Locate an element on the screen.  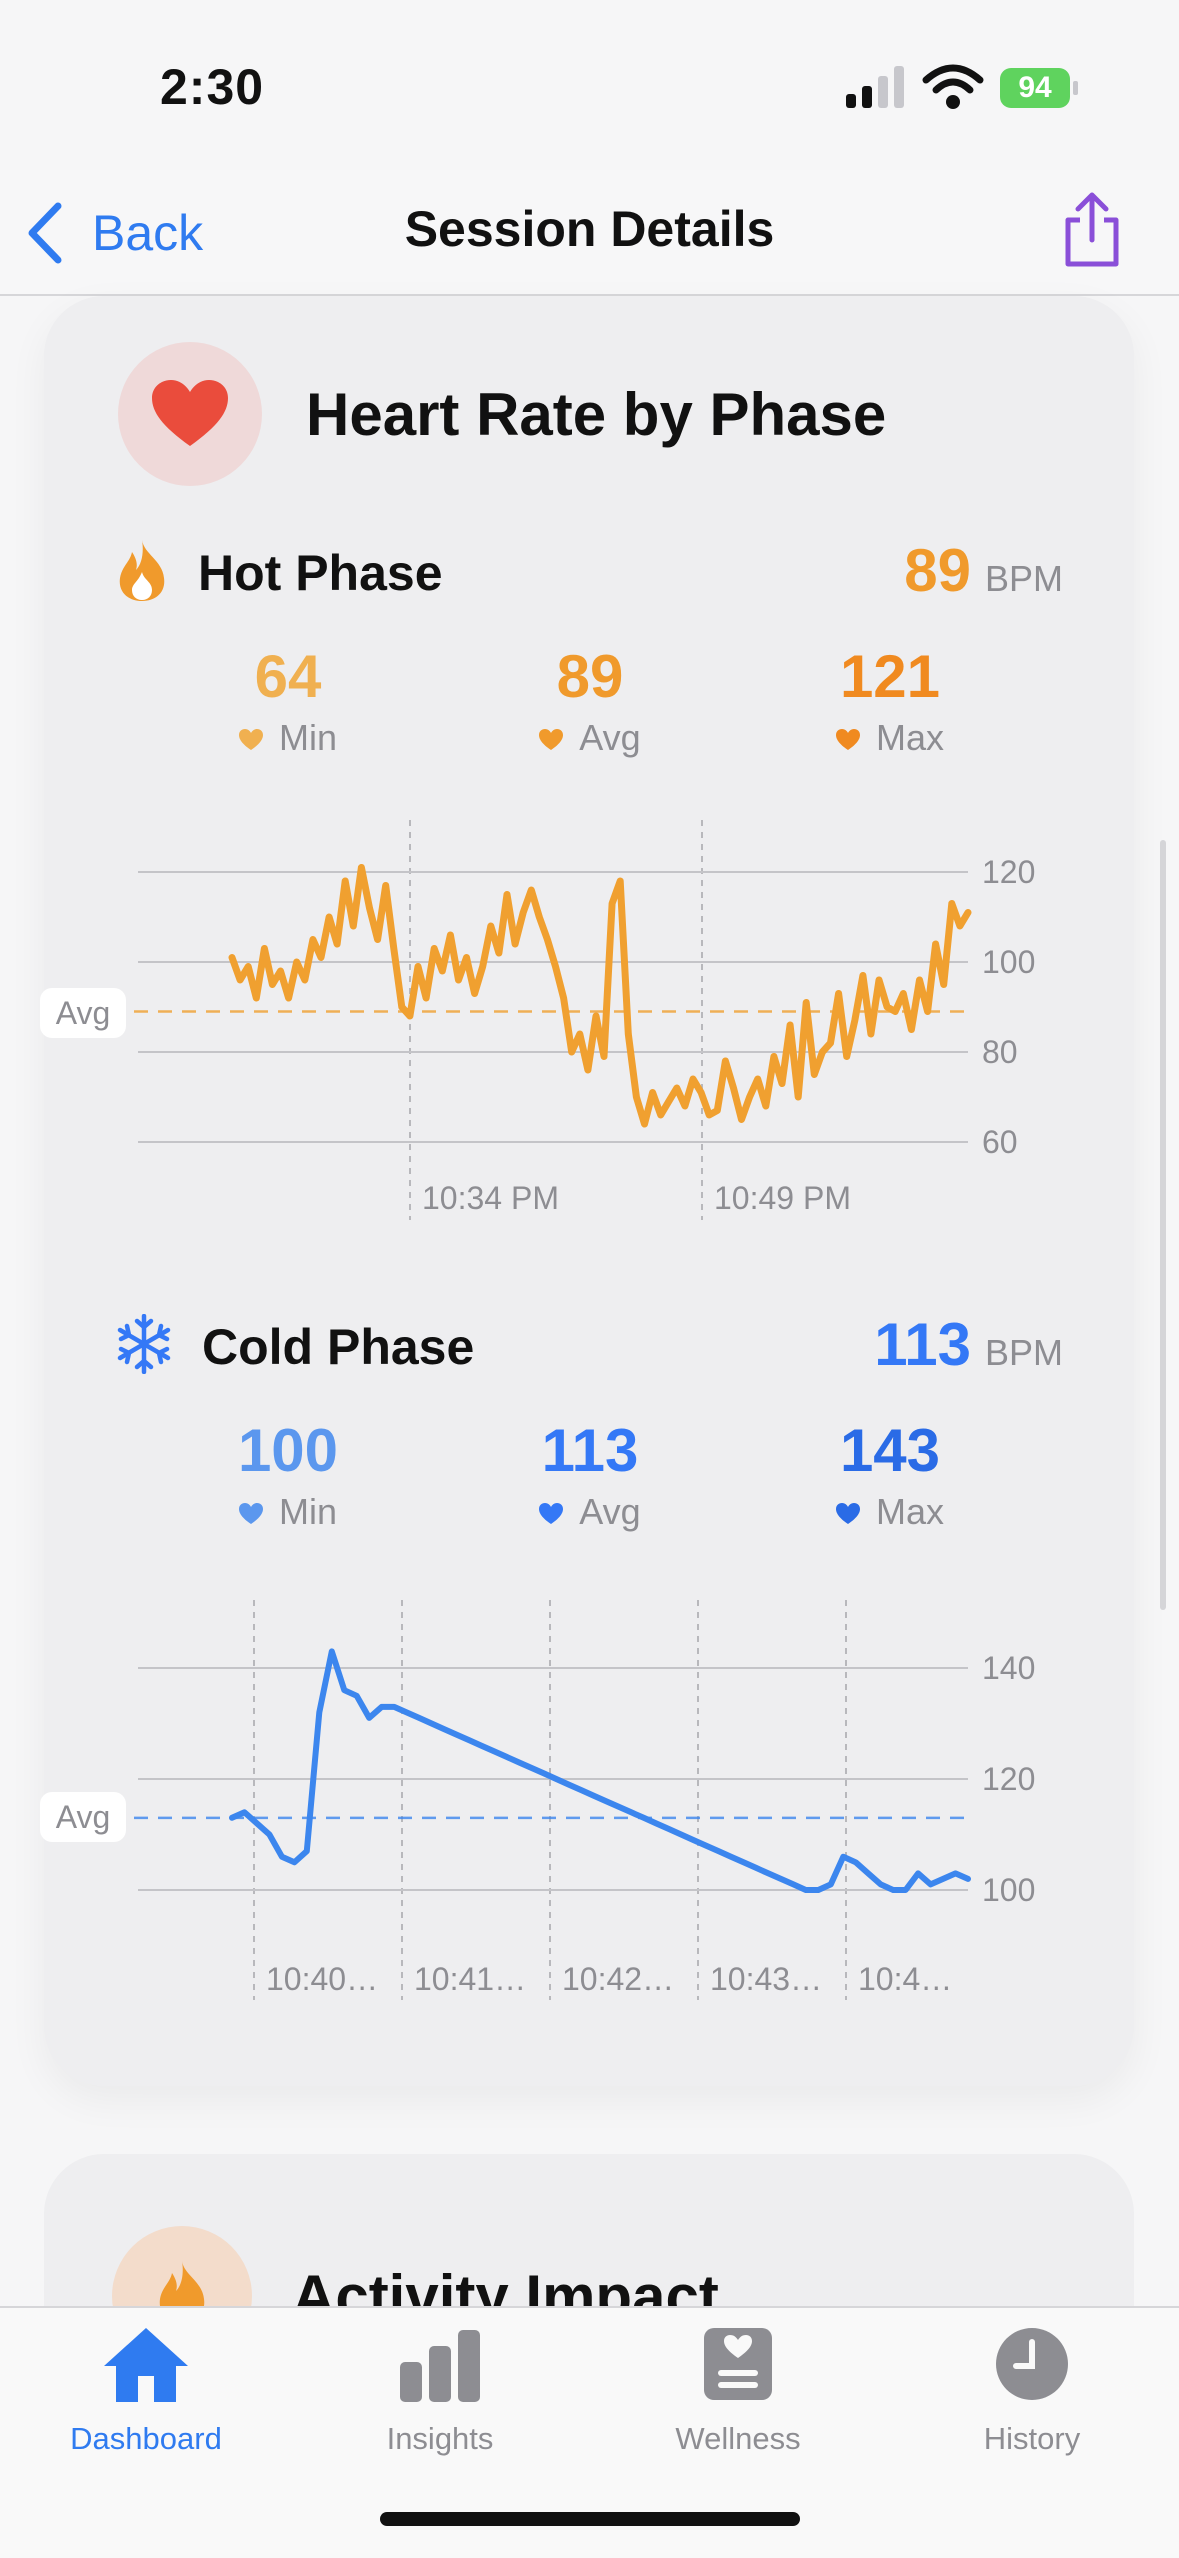
hot-bpm-value: 89 is located at coordinates (937, 570).